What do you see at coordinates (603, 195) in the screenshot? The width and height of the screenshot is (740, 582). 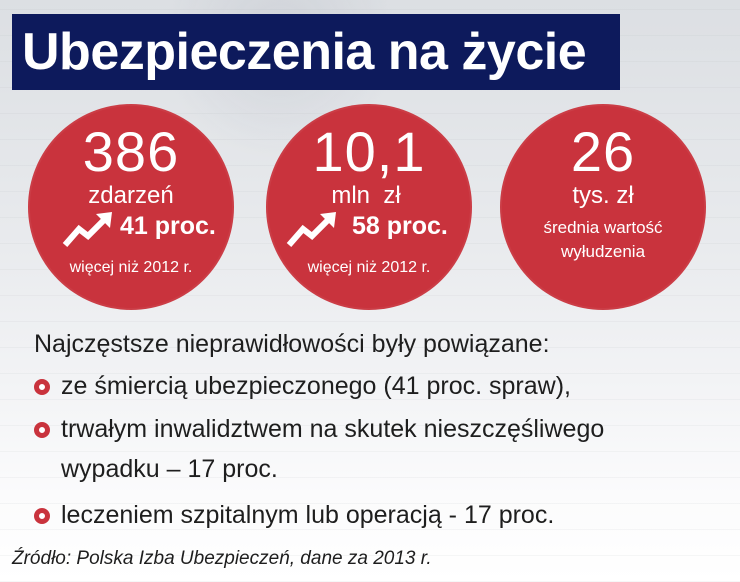 I see `stat-unit: tys. zł` at bounding box center [603, 195].